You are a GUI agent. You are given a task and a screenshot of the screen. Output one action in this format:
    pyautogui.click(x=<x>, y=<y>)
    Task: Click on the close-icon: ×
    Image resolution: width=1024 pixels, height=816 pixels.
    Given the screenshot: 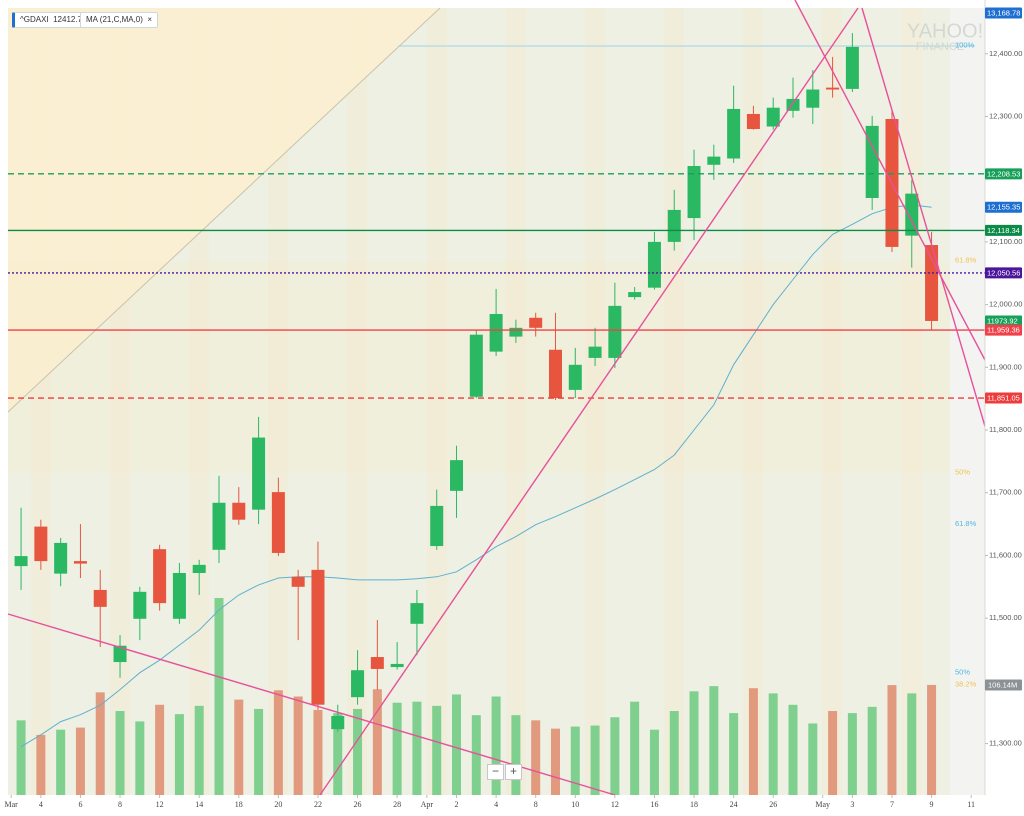 What is the action you would take?
    pyautogui.click(x=150, y=19)
    